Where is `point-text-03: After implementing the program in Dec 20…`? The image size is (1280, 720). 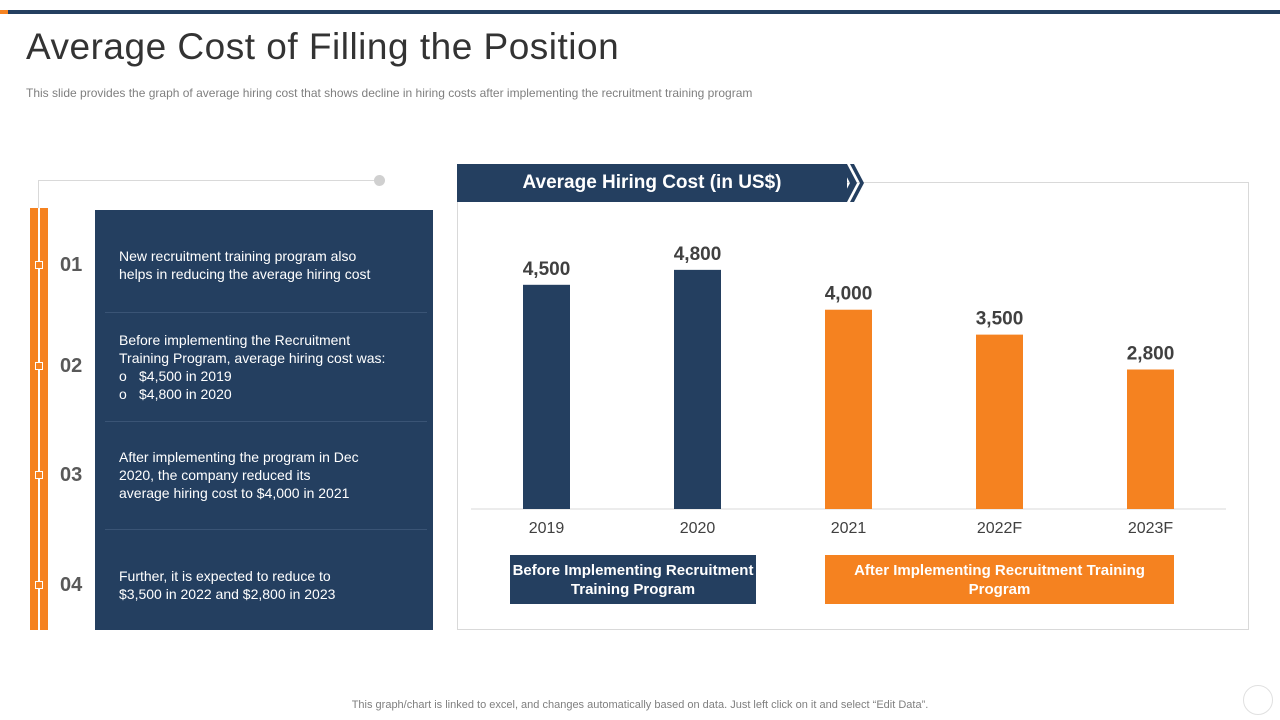
point-text-03: After implementing the program in Dec 20… is located at coordinates (269, 475).